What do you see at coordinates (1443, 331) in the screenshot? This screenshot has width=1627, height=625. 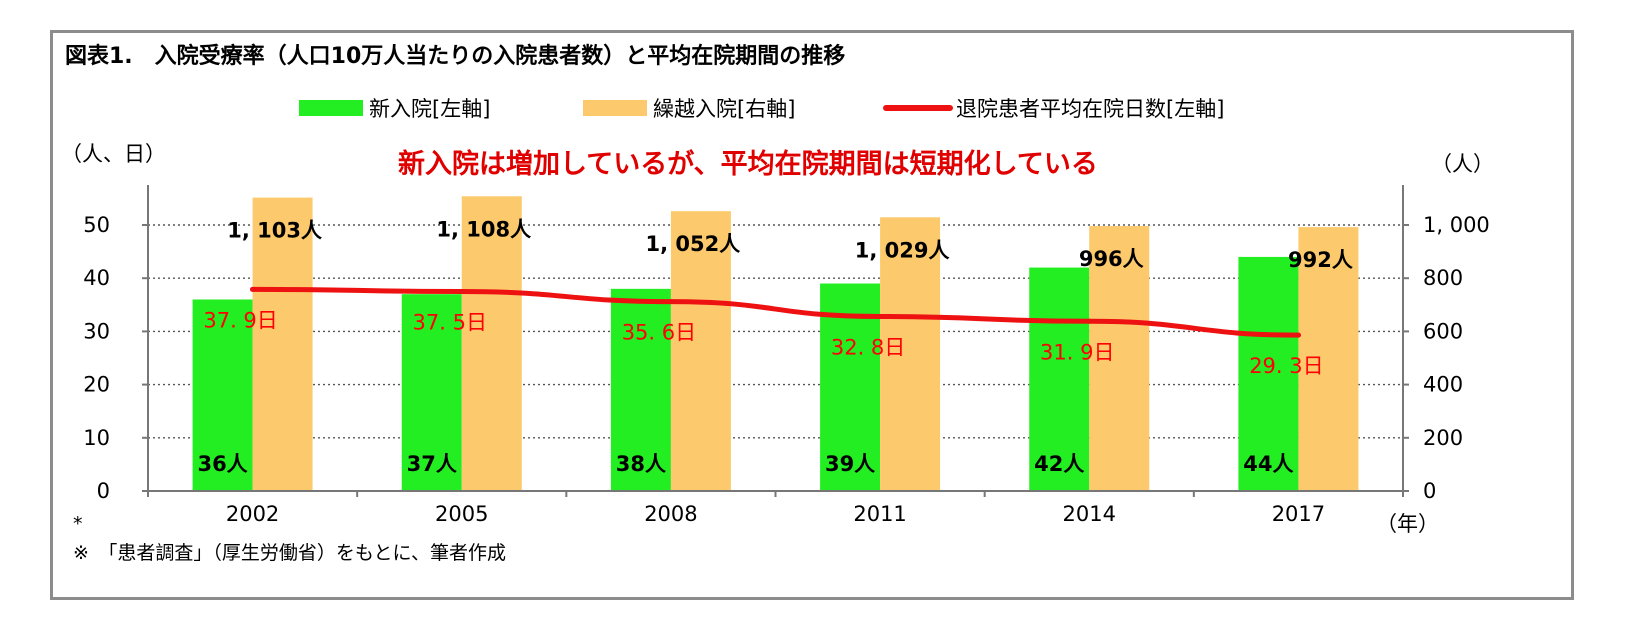 I see `right-tick-label: 600` at bounding box center [1443, 331].